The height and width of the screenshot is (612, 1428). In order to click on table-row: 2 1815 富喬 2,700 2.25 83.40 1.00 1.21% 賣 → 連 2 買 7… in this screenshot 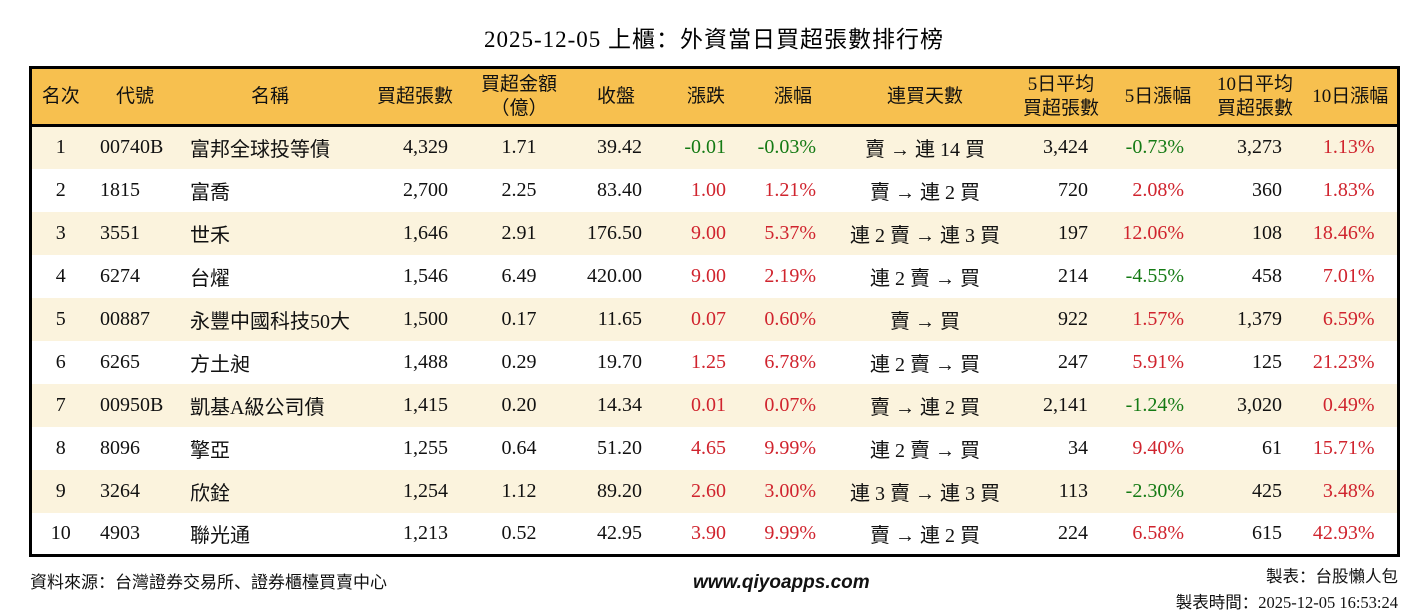, I will do `click(714, 190)`.